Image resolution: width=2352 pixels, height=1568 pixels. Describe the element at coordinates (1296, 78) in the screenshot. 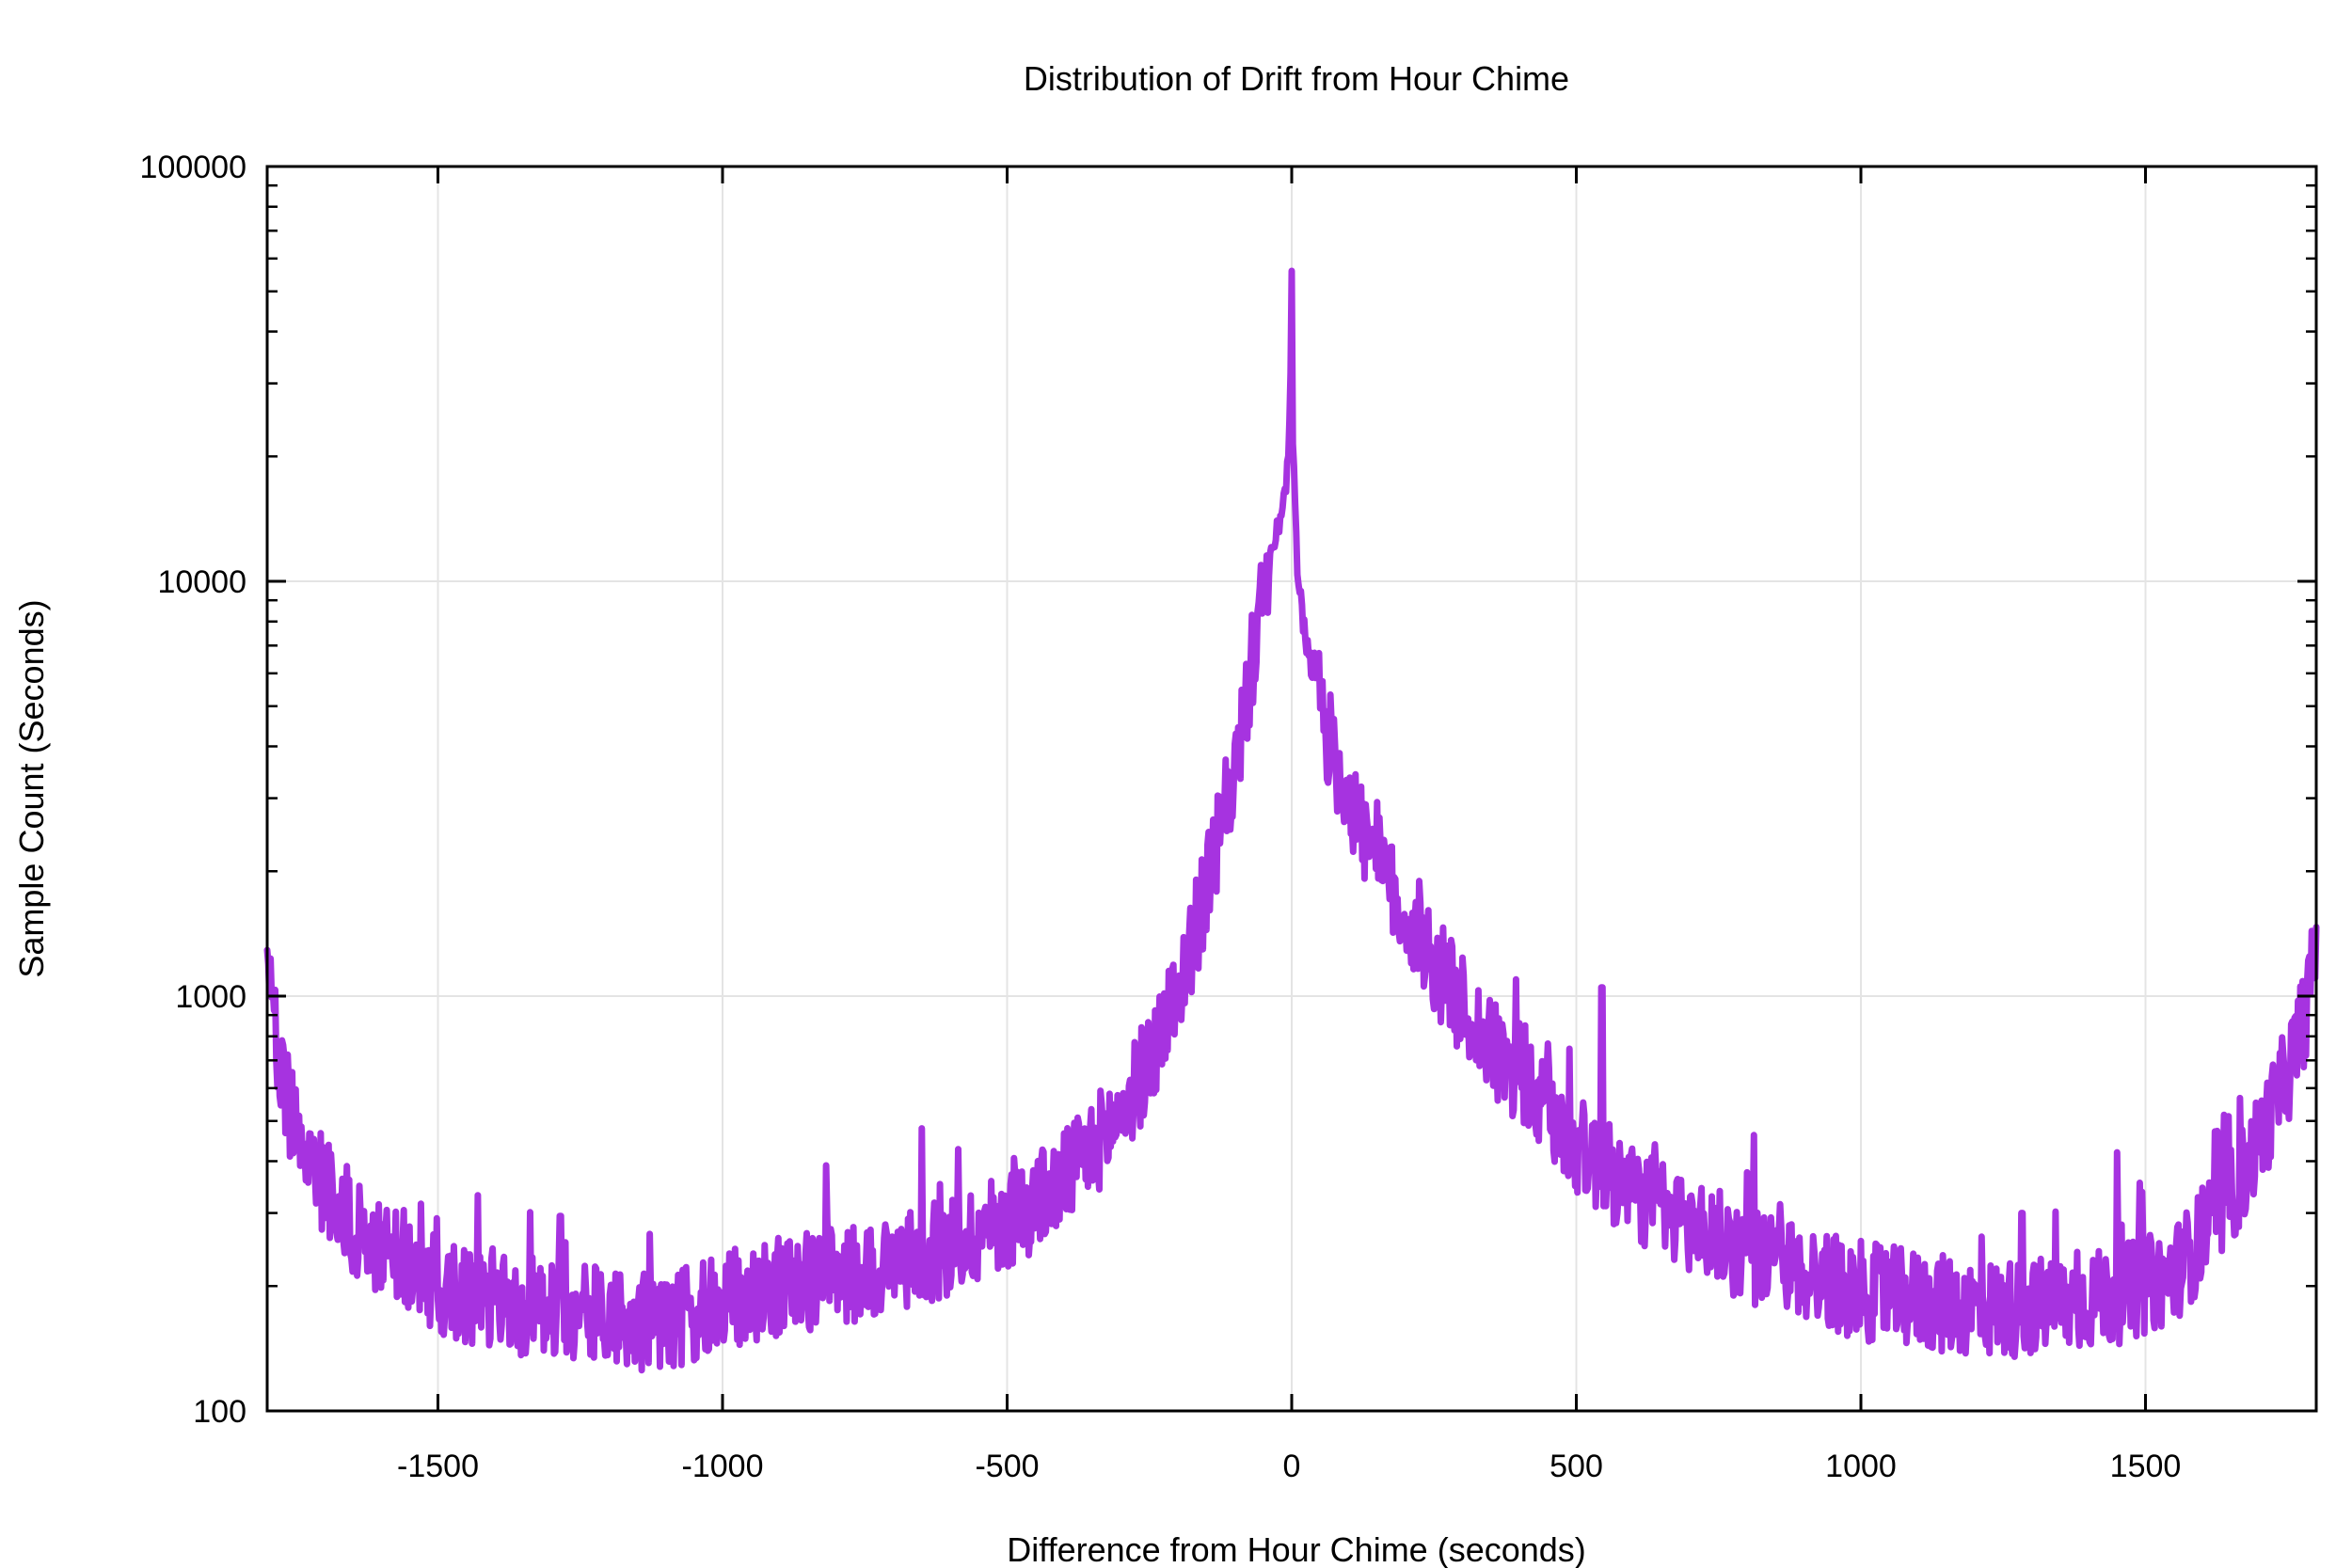

I see `chart-title: Distribution of Drift from Hour Chime` at that location.